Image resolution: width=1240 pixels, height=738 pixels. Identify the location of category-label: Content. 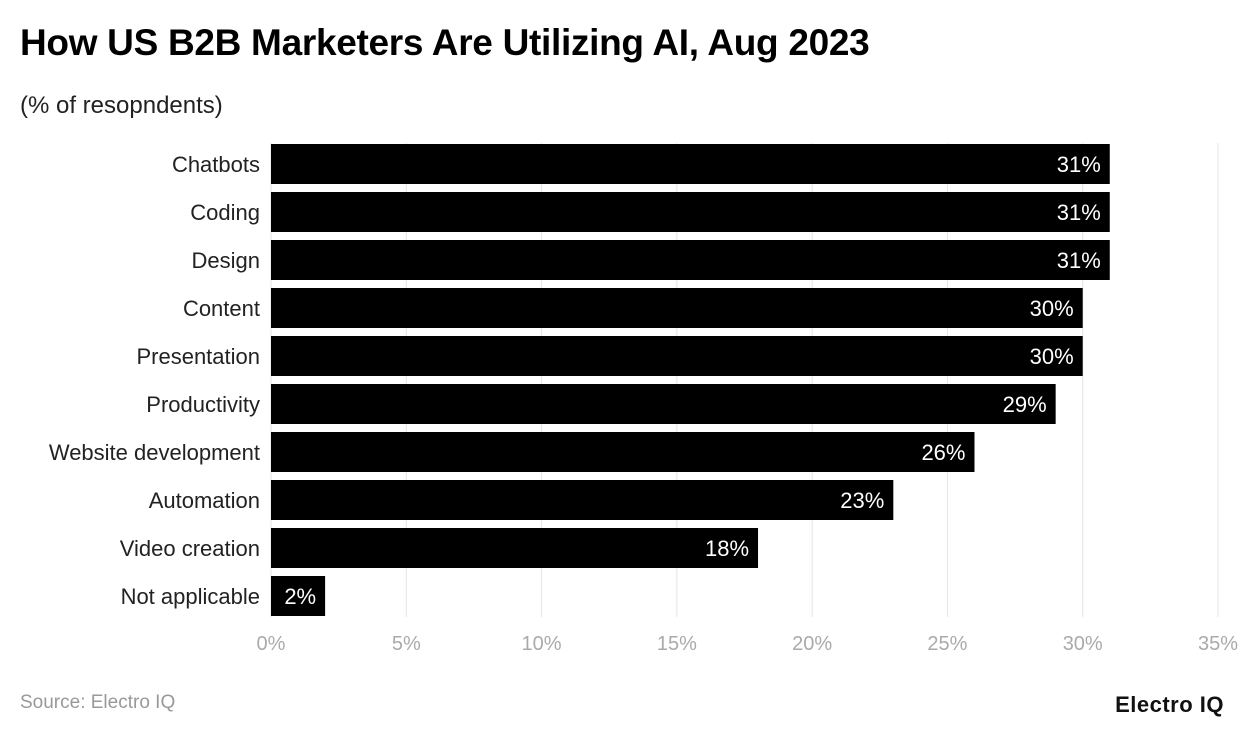
(221, 308).